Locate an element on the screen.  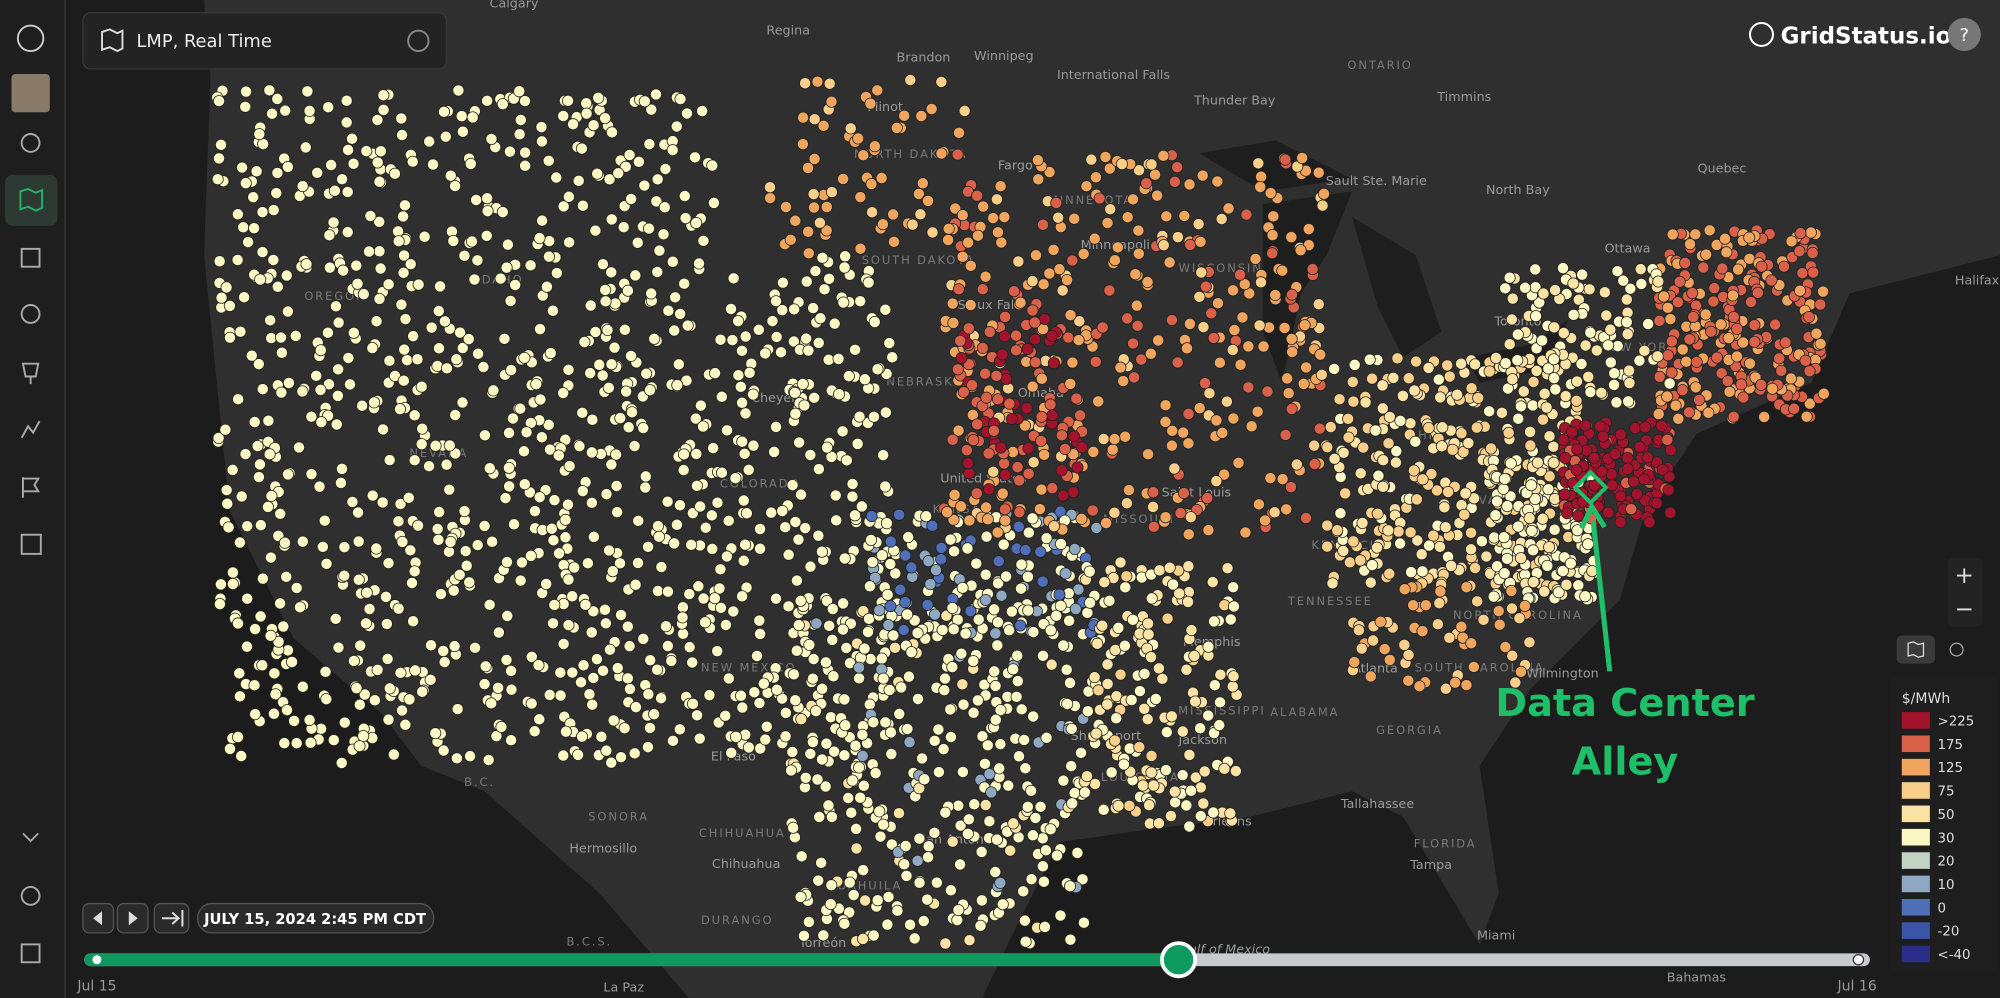
collapse-icon is located at coordinates (30, 837).